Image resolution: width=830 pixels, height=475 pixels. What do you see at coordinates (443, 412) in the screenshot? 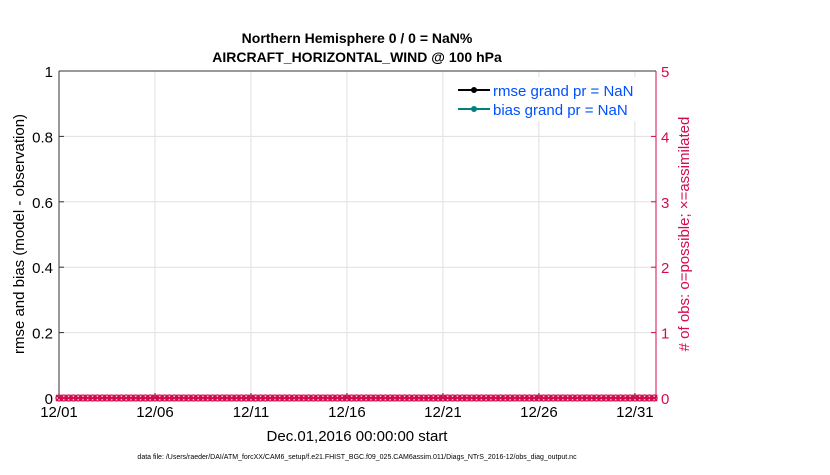
I see `x-tick-label: 12/21` at bounding box center [443, 412].